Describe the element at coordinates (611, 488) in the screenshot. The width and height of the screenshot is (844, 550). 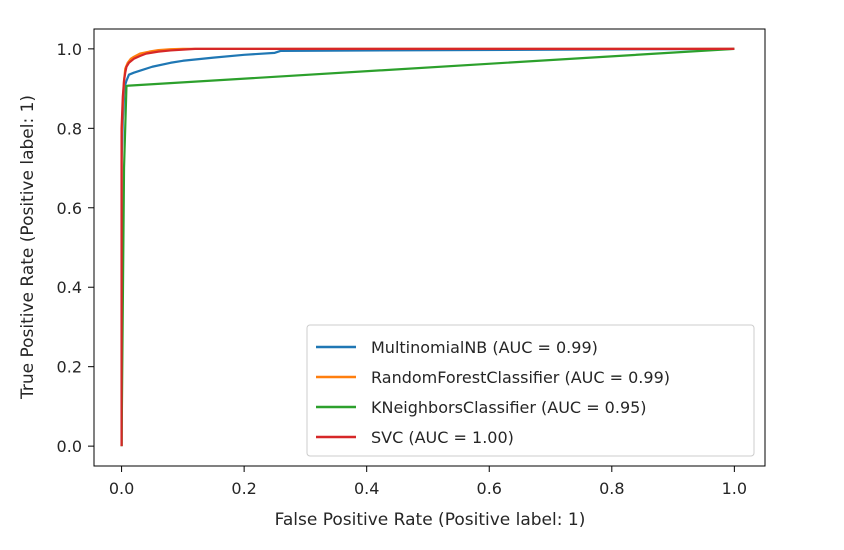
I see `x-tick-label: 0.8` at that location.